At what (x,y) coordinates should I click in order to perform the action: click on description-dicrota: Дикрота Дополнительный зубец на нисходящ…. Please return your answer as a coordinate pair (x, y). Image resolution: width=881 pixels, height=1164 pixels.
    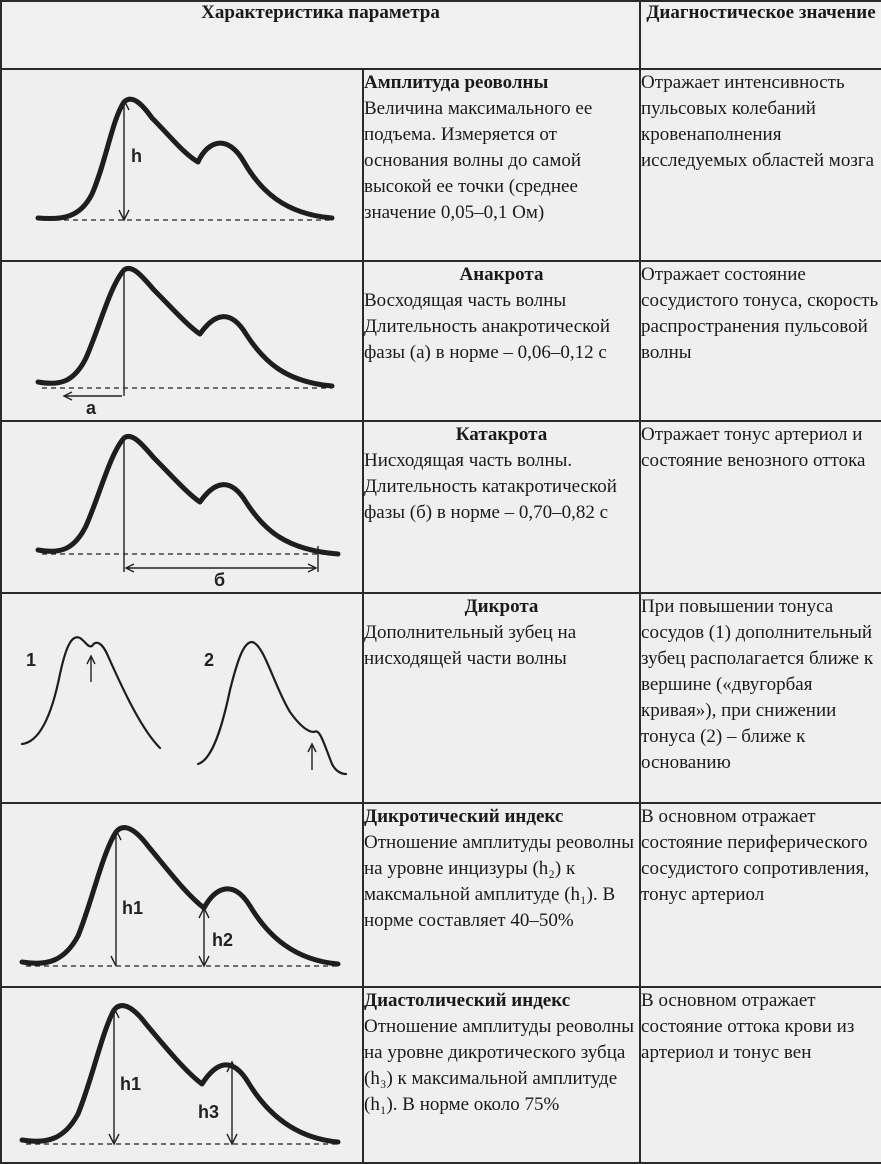
    Looking at the image, I should click on (501, 698).